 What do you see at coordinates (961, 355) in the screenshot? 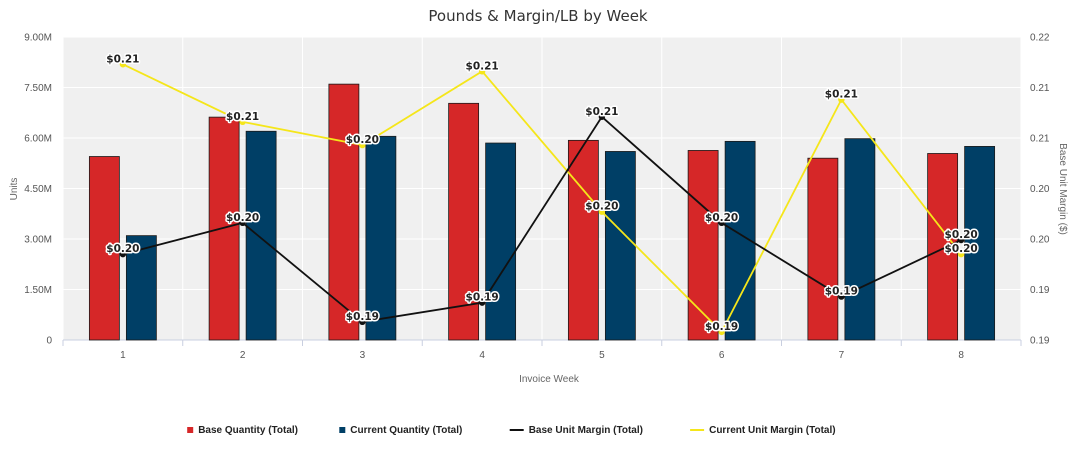
I see `x-tick-label: 8` at bounding box center [961, 355].